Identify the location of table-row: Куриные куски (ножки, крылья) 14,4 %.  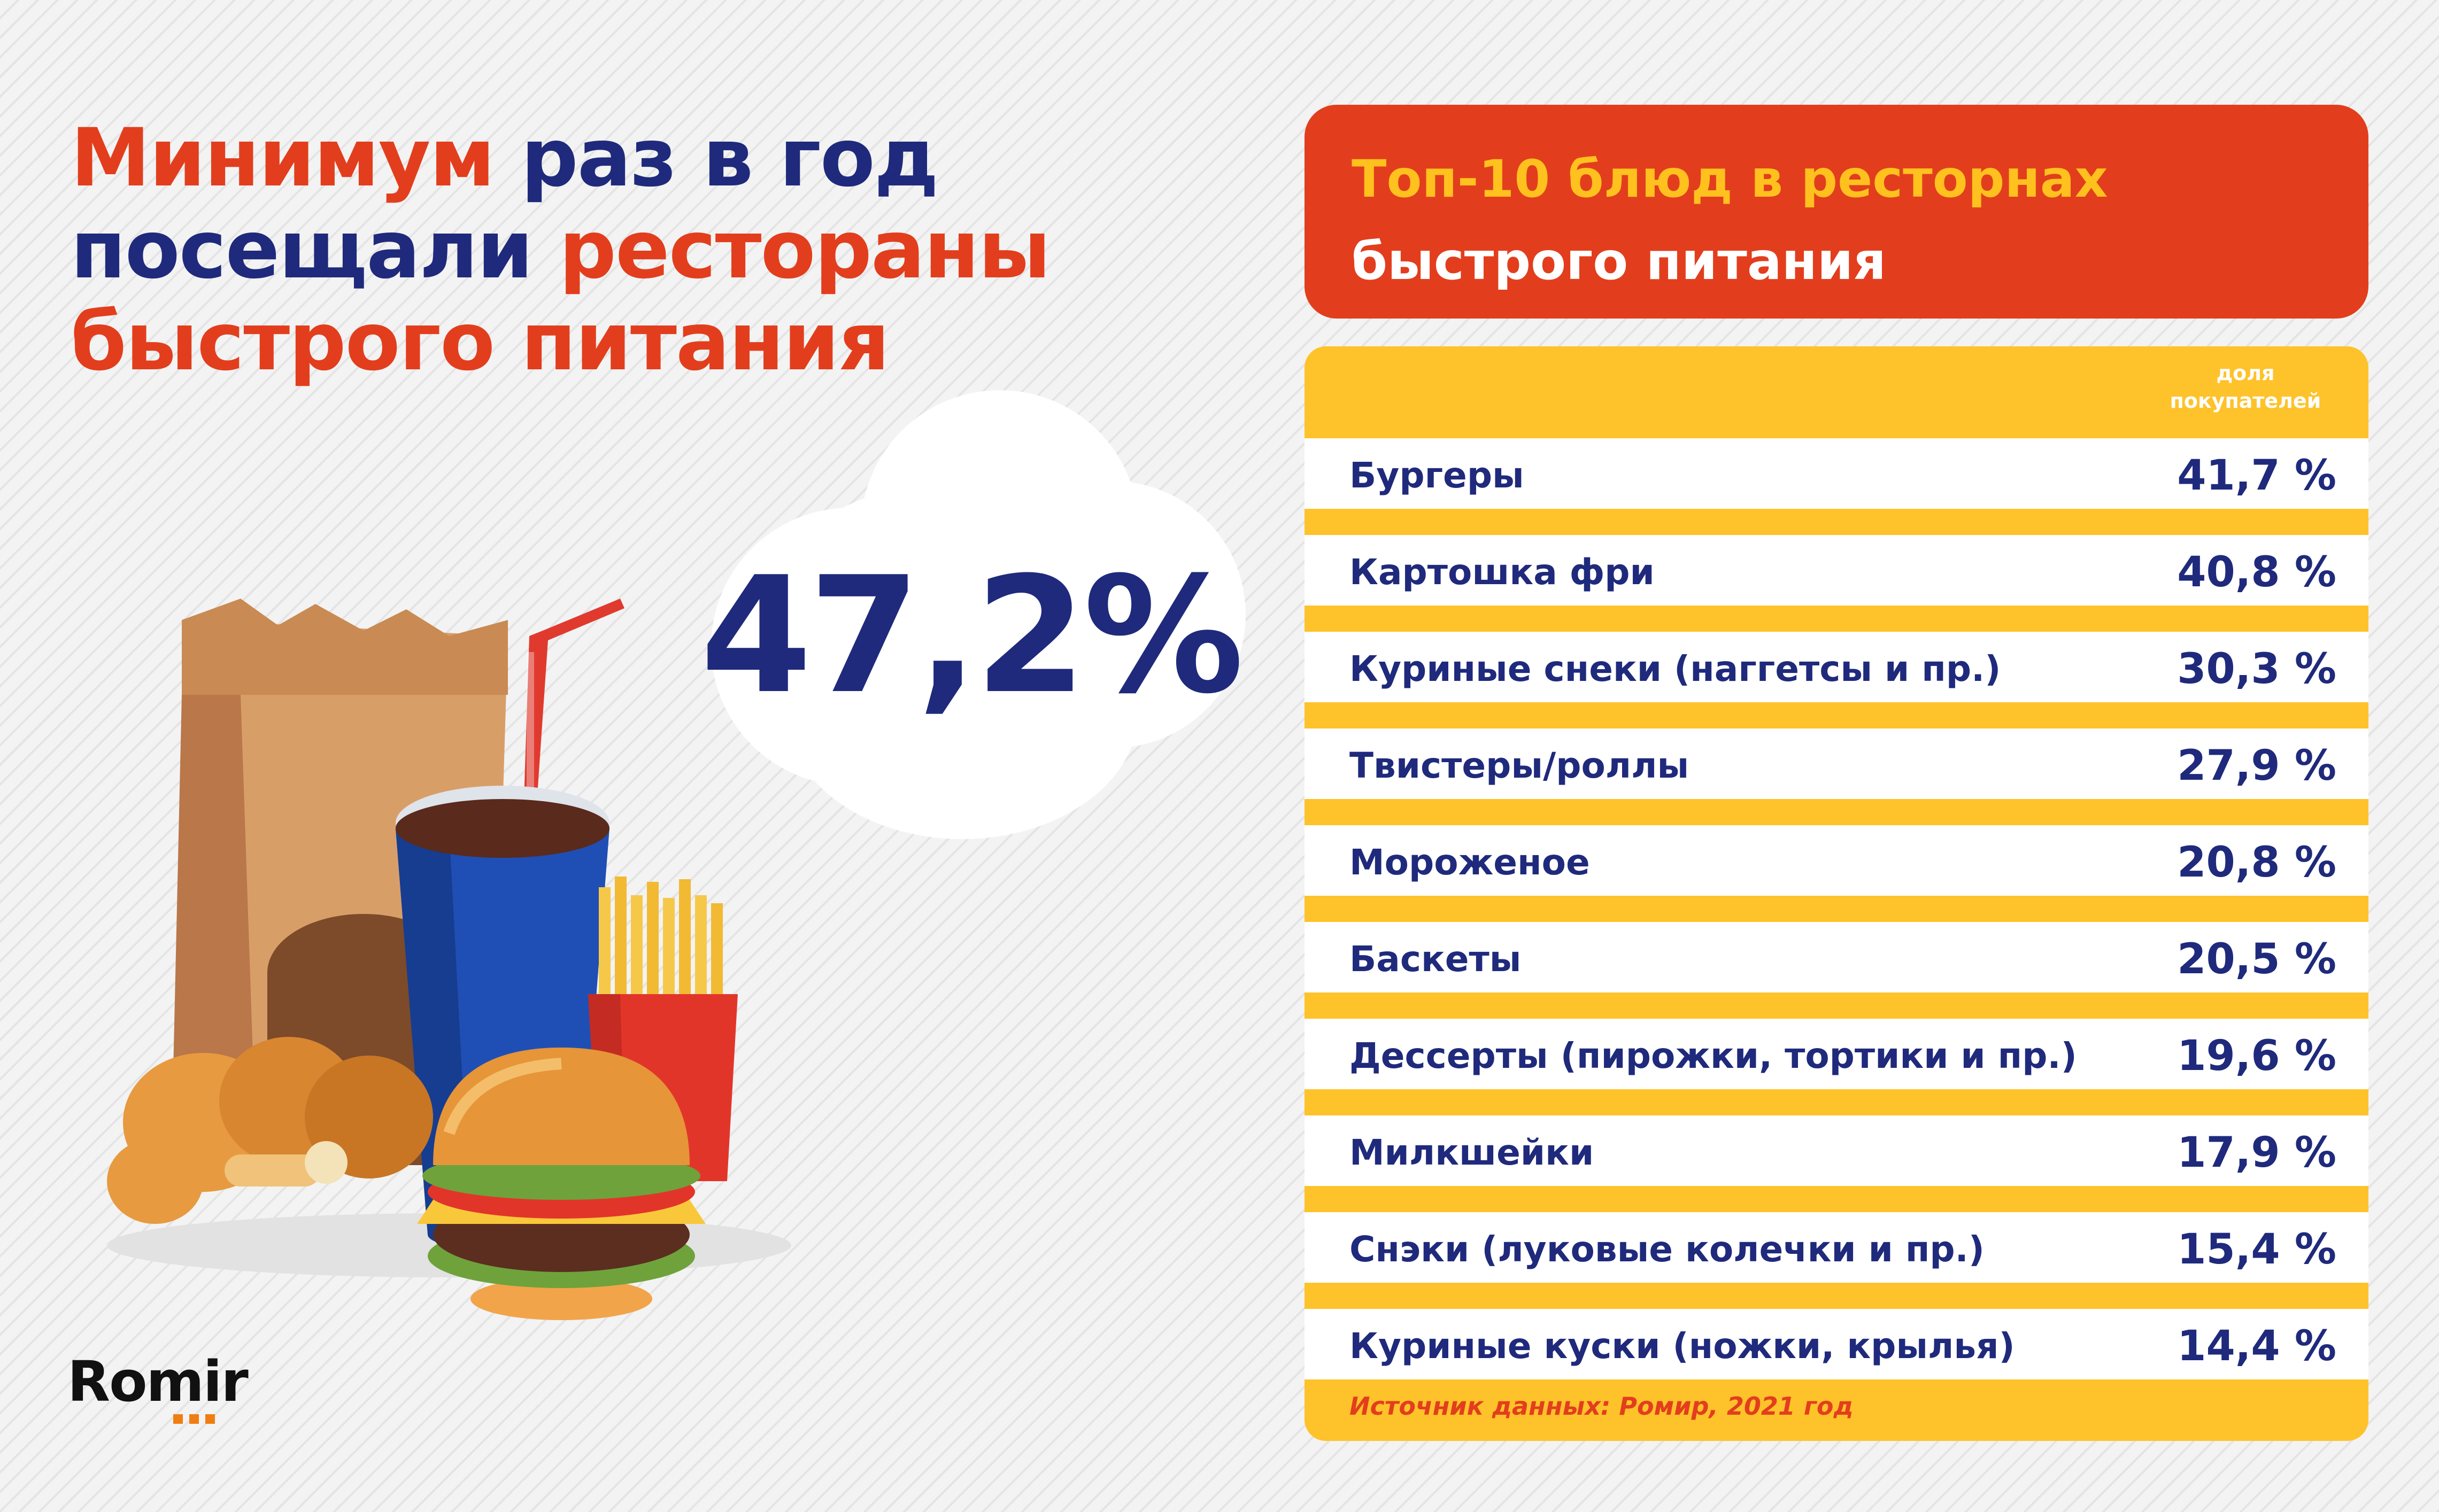
(1836, 1344).